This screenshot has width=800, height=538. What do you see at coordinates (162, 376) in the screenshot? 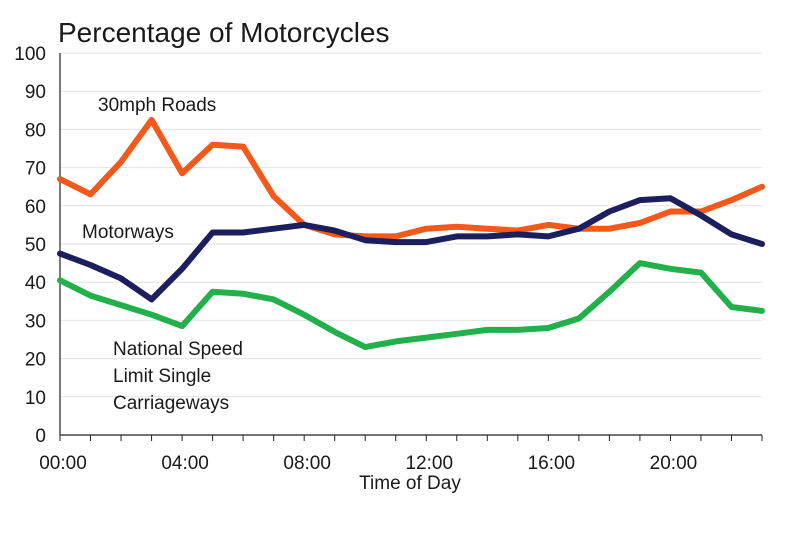
I see `series-label: Limit Single` at bounding box center [162, 376].